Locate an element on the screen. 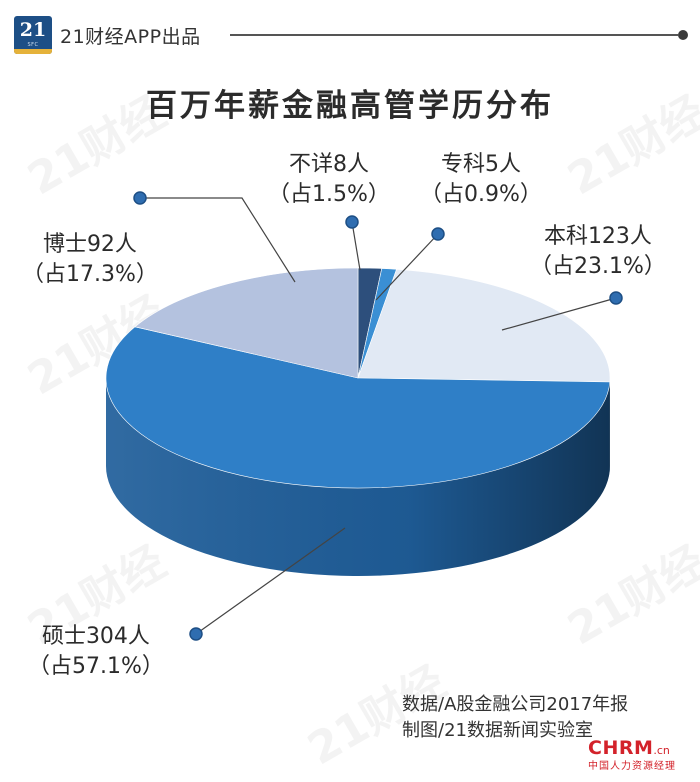 The height and width of the screenshot is (782, 700). slice-doctor-leader is located at coordinates (218, 240).